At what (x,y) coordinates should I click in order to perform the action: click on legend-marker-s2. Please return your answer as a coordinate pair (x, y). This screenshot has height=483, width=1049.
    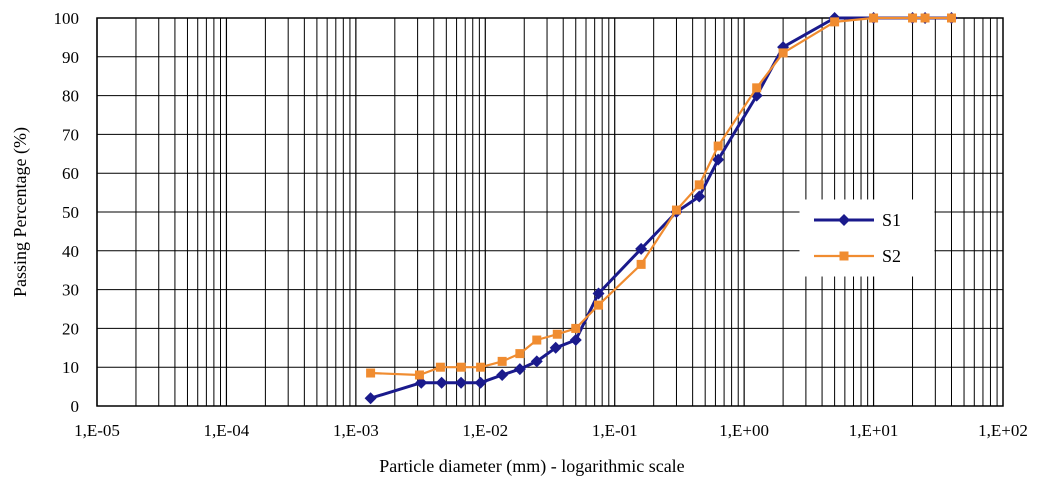
    Looking at the image, I should click on (844, 256).